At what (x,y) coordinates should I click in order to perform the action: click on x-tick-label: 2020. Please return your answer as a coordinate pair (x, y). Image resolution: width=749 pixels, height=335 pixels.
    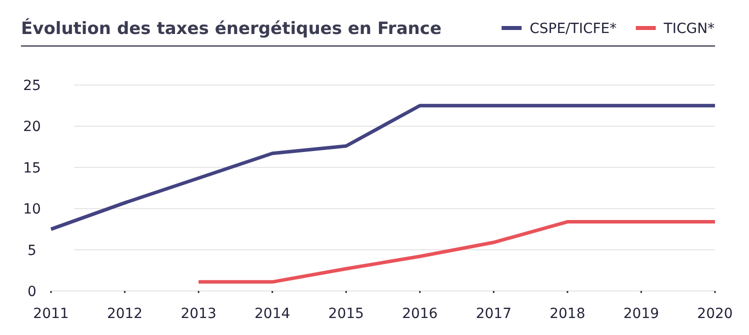
    Looking at the image, I should click on (715, 314).